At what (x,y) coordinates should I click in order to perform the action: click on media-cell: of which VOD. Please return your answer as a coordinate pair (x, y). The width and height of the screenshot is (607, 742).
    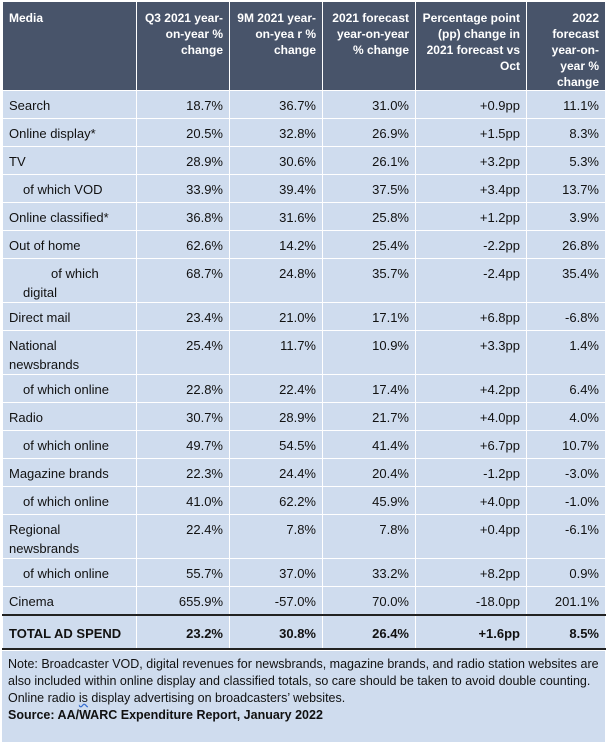
    Looking at the image, I should click on (69, 188).